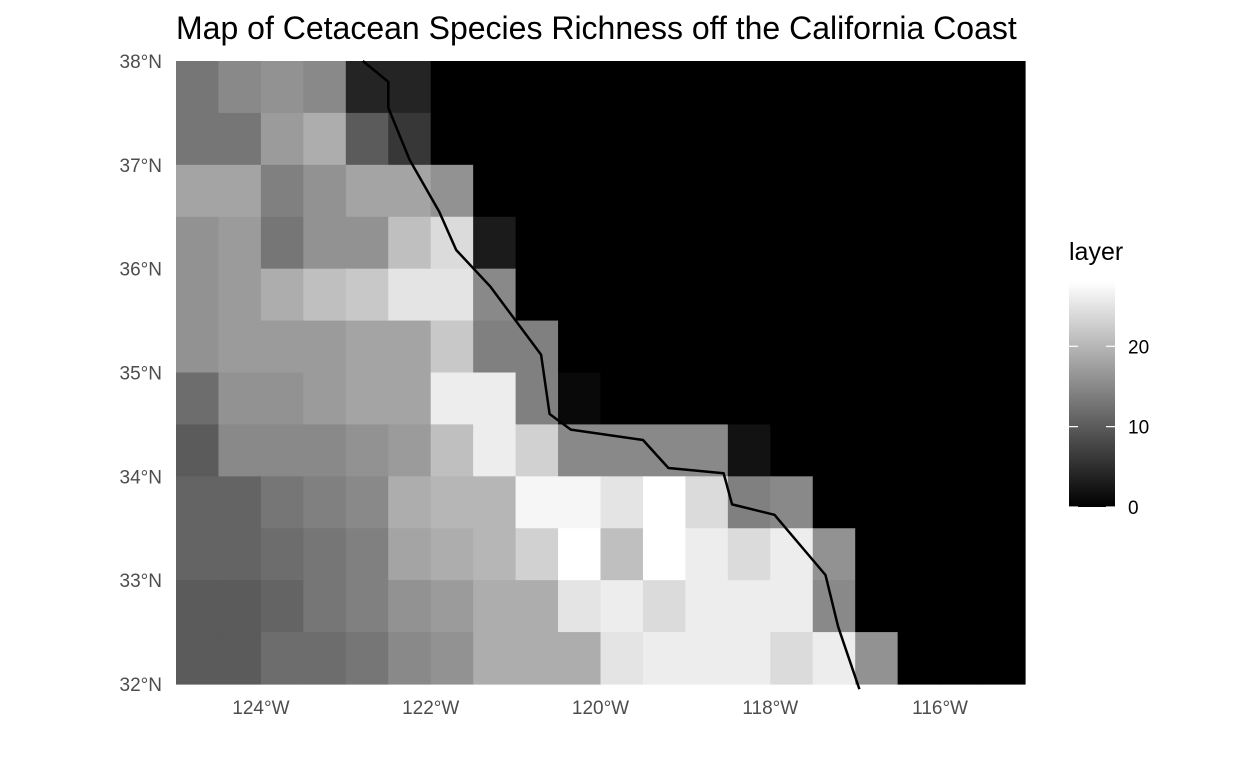 This screenshot has width=1248, height=768. What do you see at coordinates (1092, 394) in the screenshot?
I see `legend-colorbar` at bounding box center [1092, 394].